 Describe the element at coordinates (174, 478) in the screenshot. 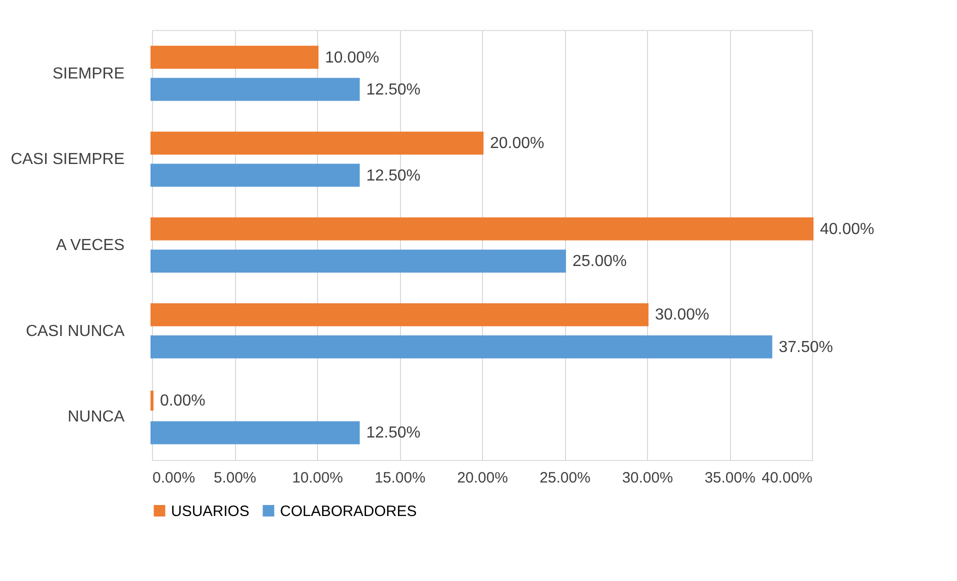

I see `x-tick-label: 0.00%` at that location.